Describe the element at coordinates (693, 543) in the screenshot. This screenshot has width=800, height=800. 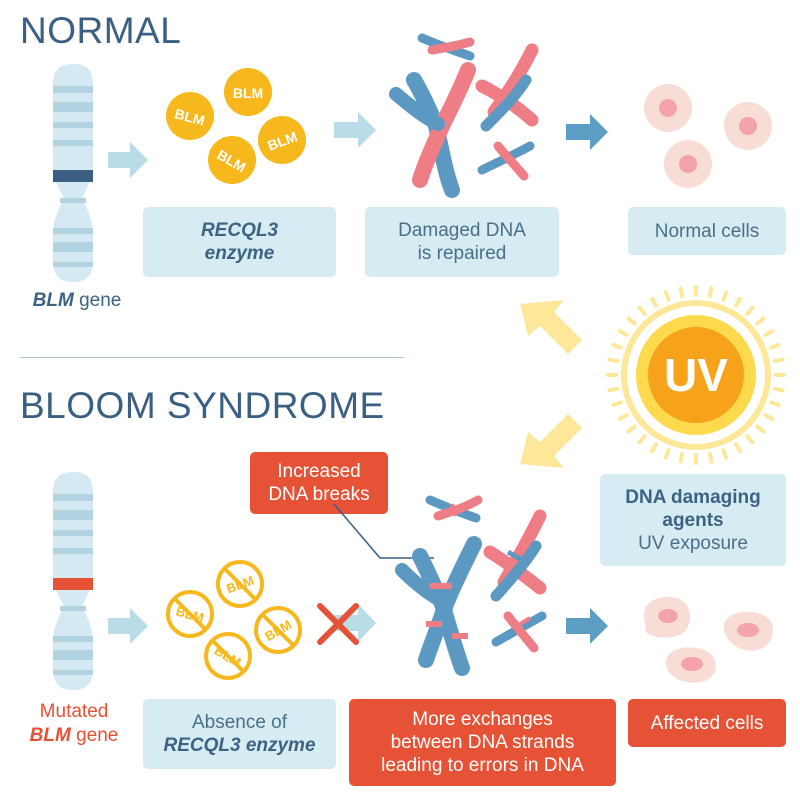
I see `uv-line3: UV exposure` at that location.